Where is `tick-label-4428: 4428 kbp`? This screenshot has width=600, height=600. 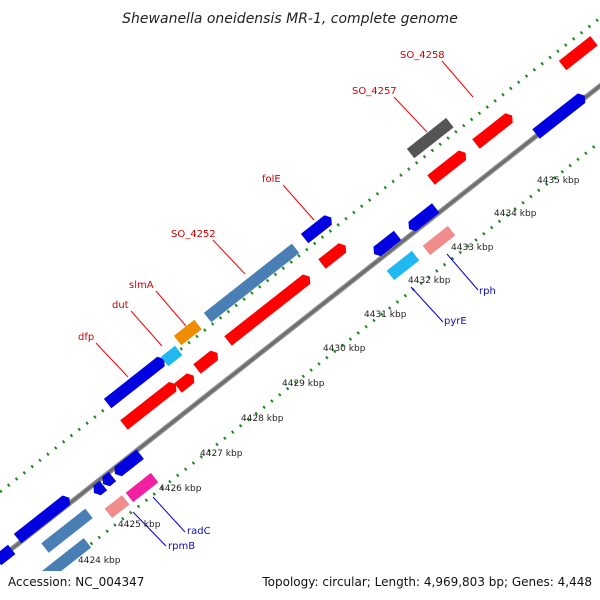
tick-label-4428: 4428 kbp is located at coordinates (262, 419).